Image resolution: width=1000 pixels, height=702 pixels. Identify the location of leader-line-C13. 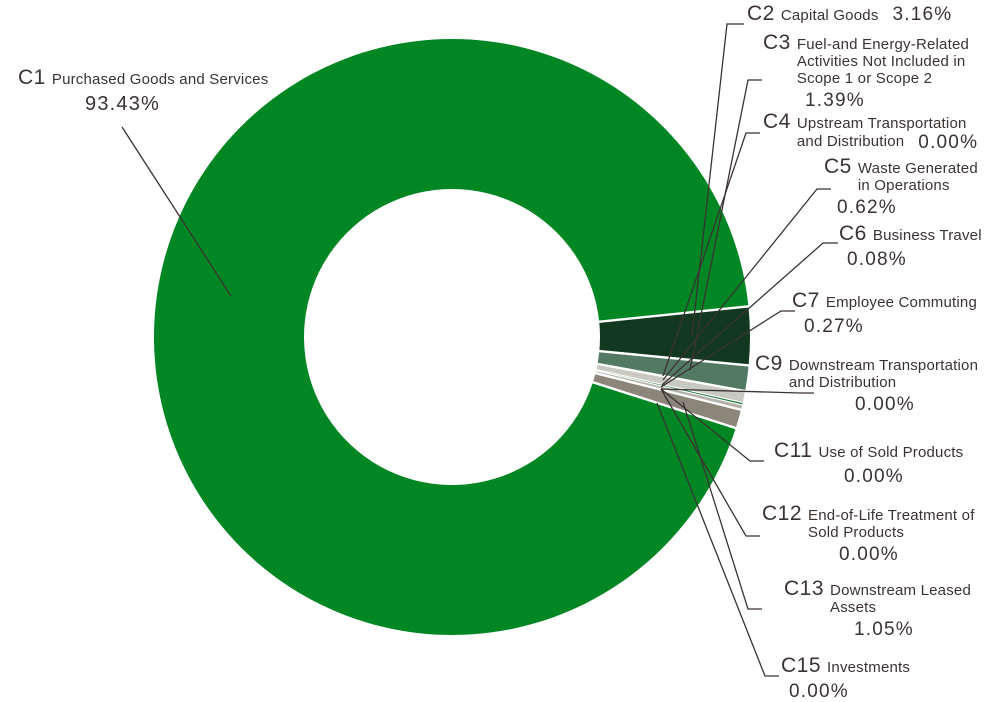
(722, 505).